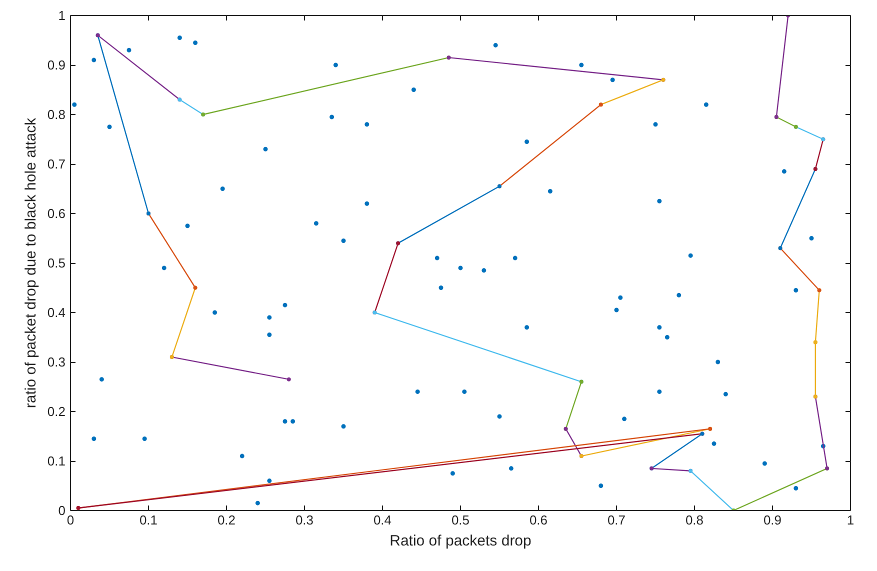 This screenshot has height=571, width=877. What do you see at coordinates (56, 263) in the screenshot?
I see `y-tick-label: 0.5` at bounding box center [56, 263].